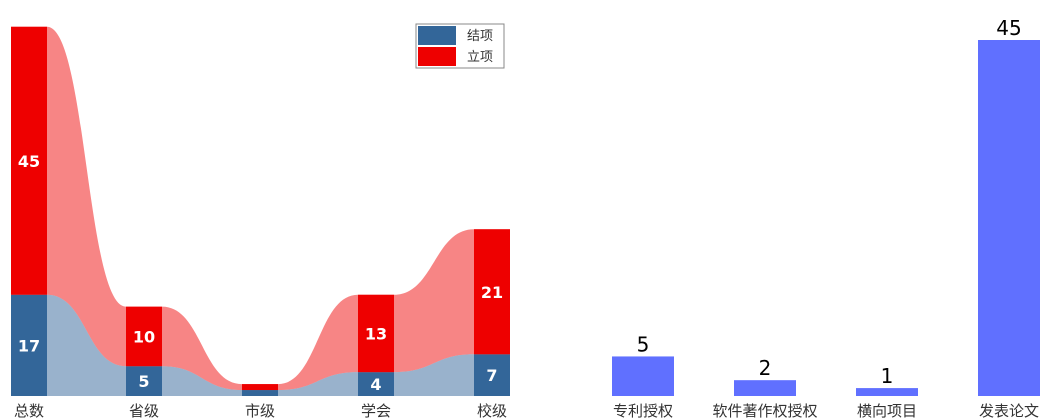 The image size is (1047, 419). I want to click on segment-label-completed: 5, so click(143, 381).